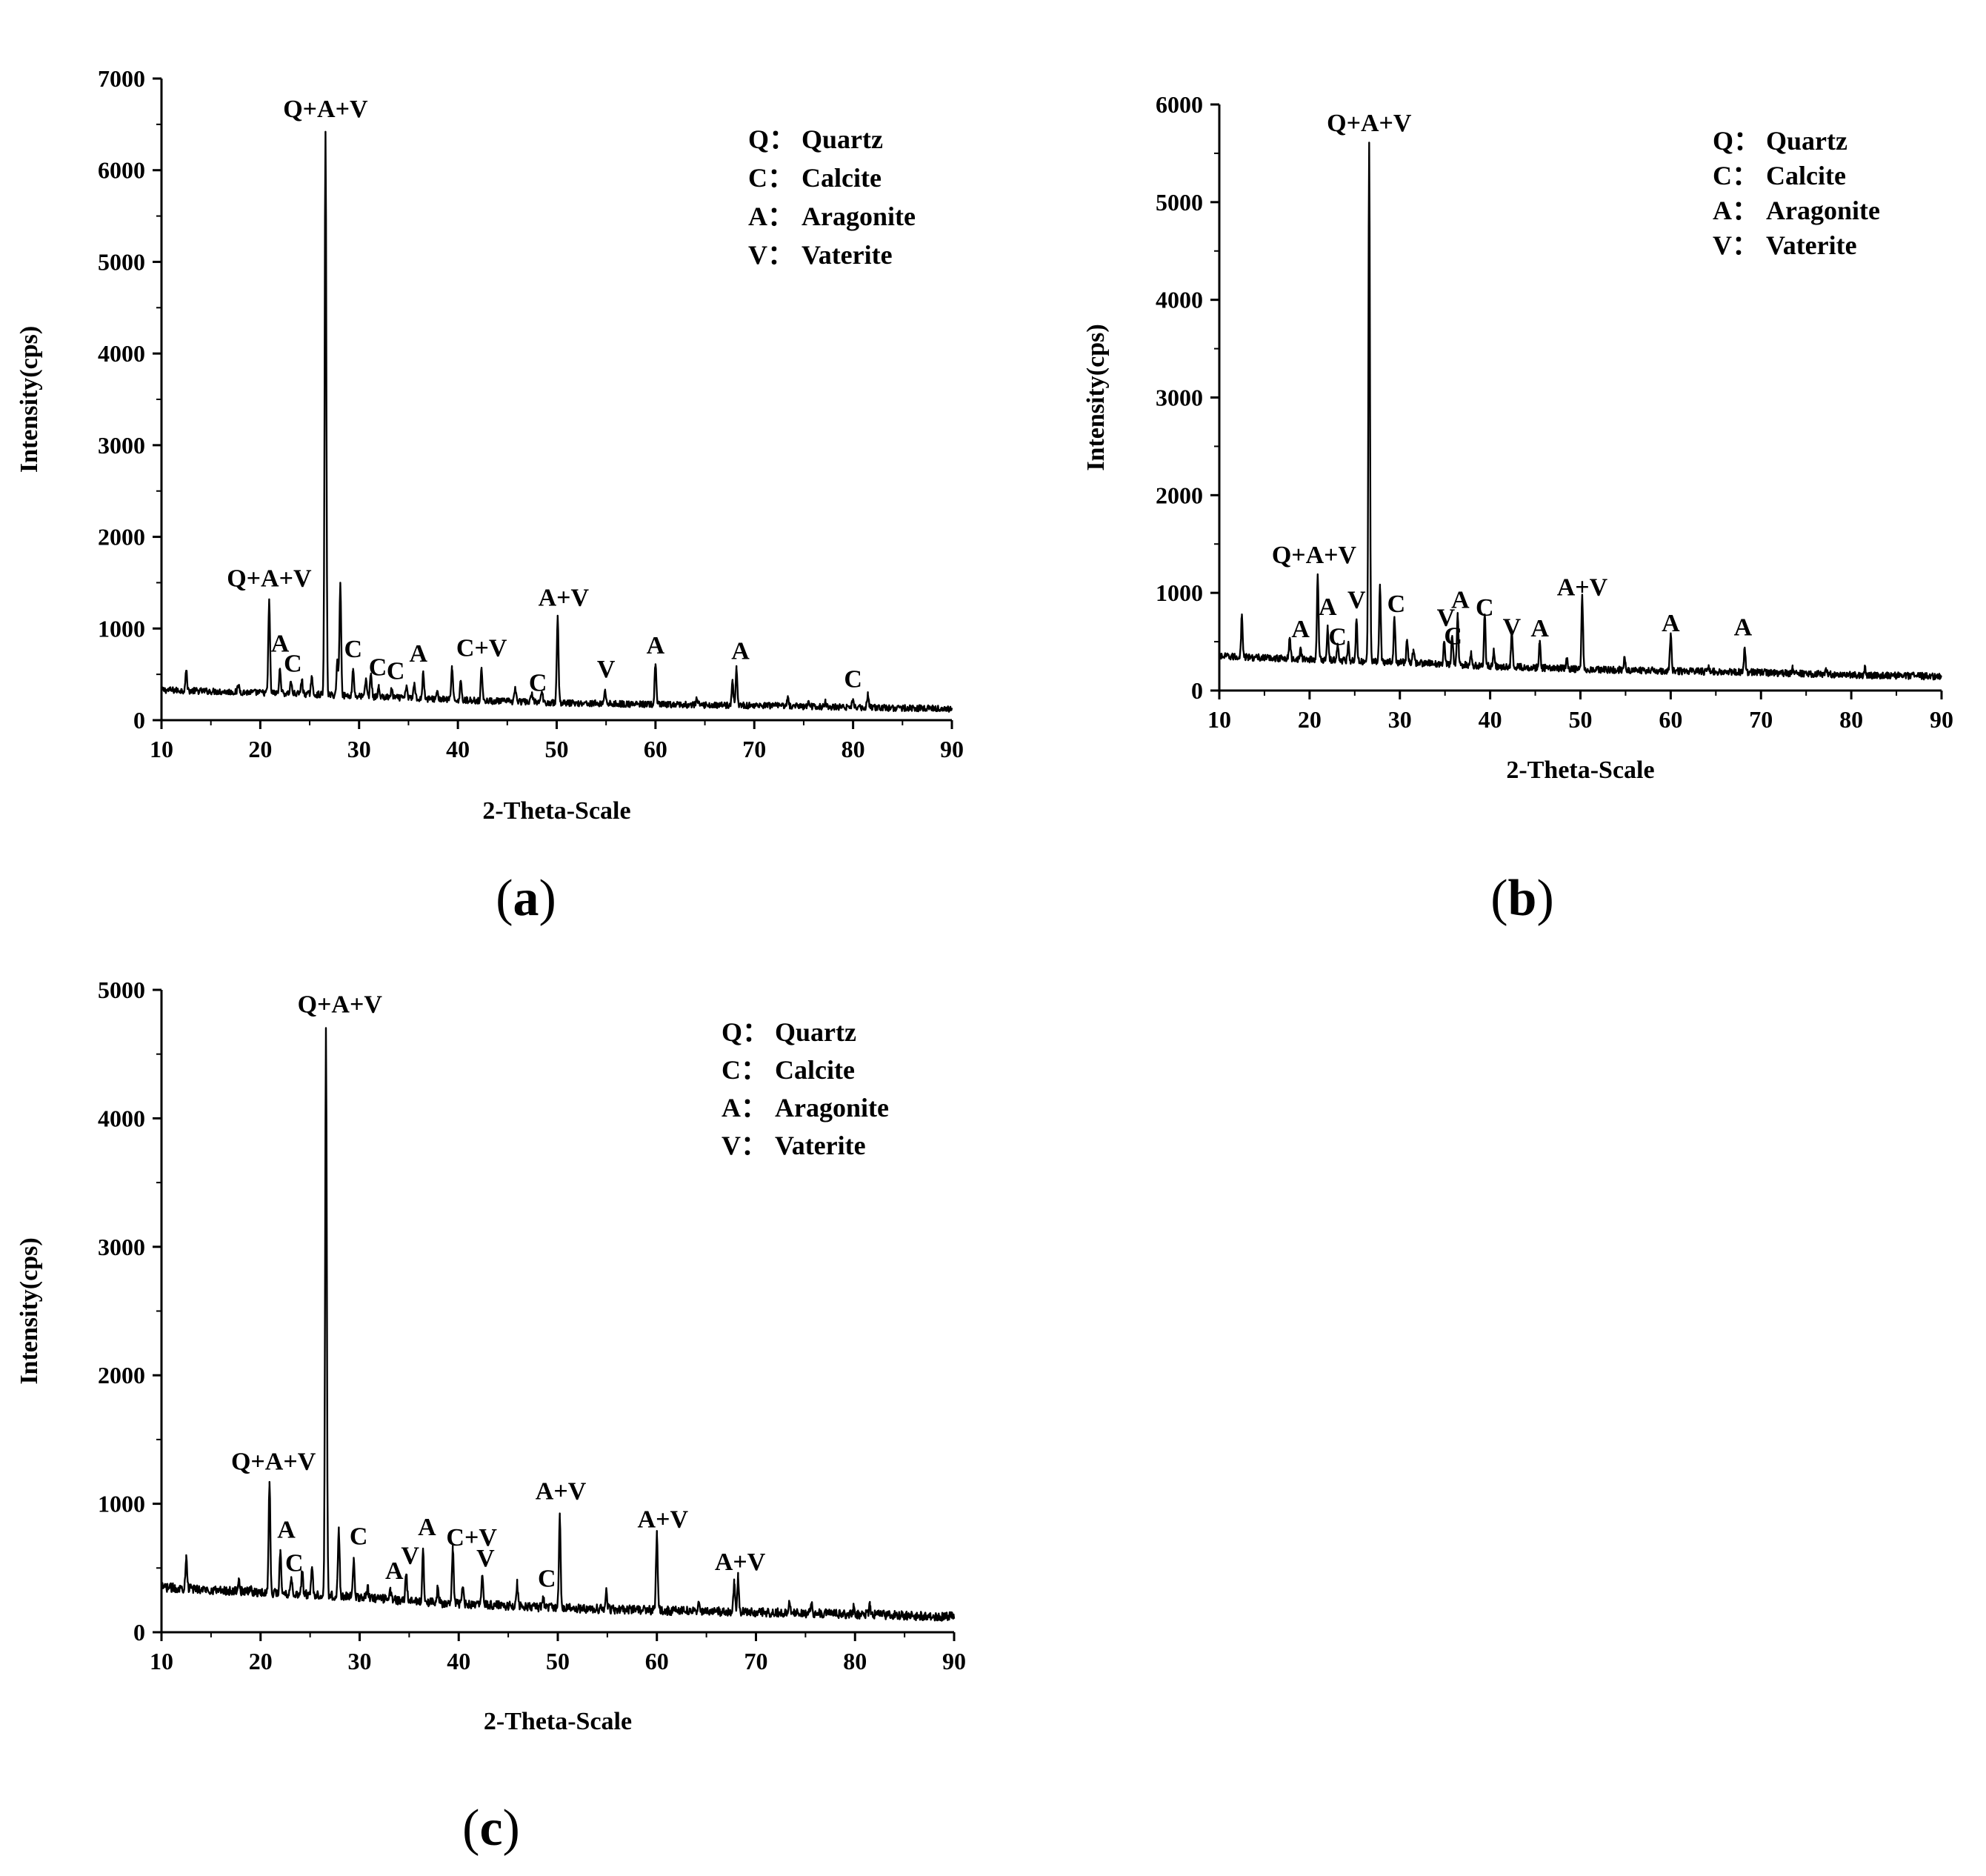 The width and height of the screenshot is (1986, 1876). Describe the element at coordinates (1796, 210) in the screenshot. I see `legend-item: A： Aragonite` at that location.